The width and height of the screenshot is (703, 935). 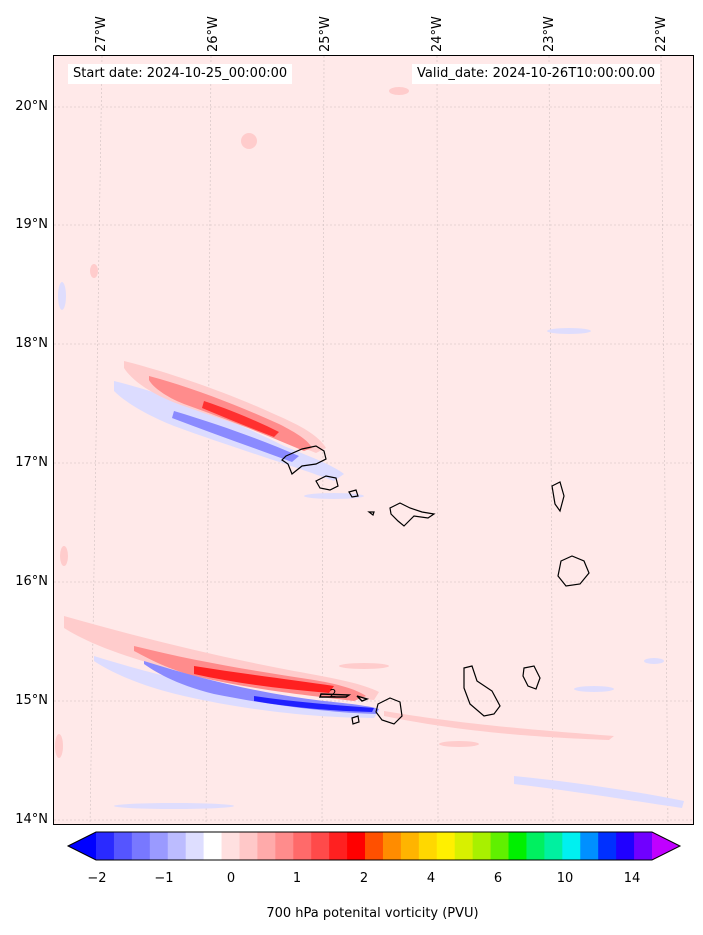 I want to click on island-boa-vista, so click(x=573, y=571).